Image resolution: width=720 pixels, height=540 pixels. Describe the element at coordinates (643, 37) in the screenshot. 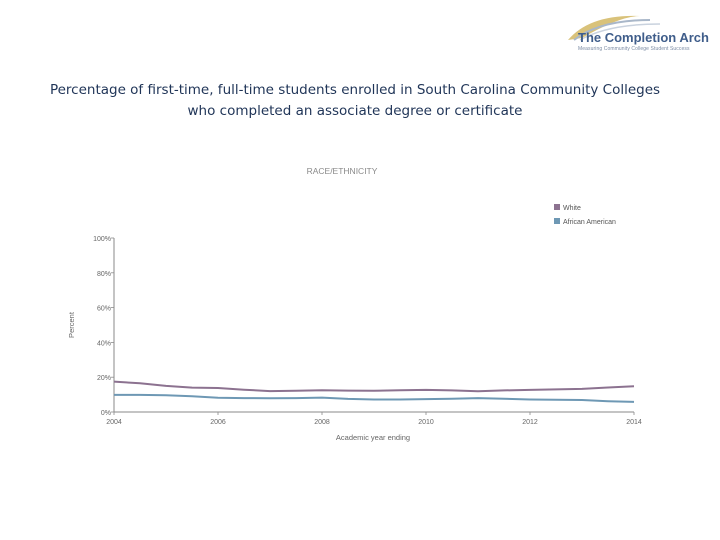

I see `logo-name: The Completion Arch` at that location.